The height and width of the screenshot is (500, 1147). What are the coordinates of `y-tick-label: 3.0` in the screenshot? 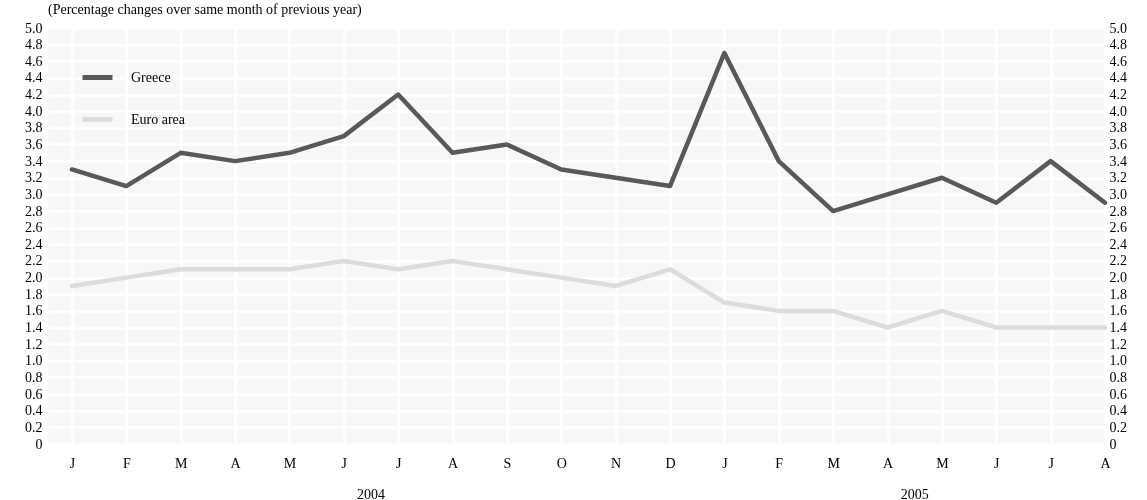 It's located at (34, 194).